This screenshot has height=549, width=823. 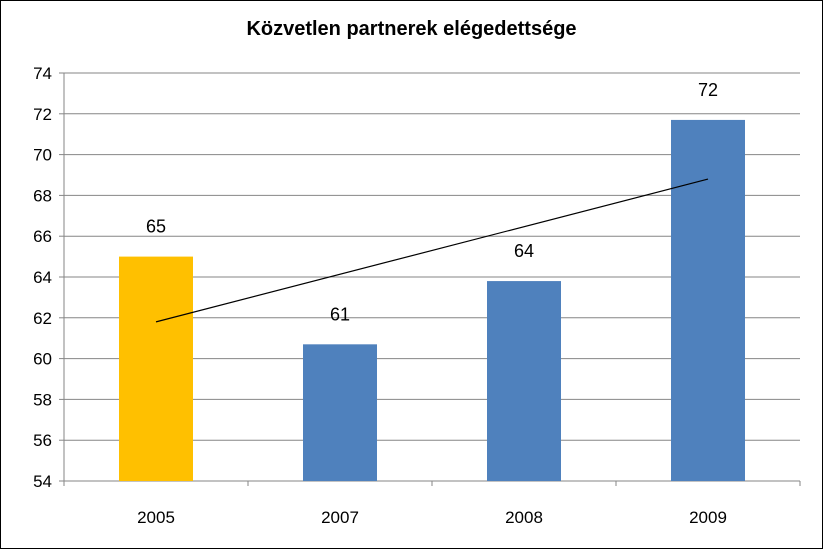 I want to click on x-tick-label-2009: 2009, so click(x=708, y=517).